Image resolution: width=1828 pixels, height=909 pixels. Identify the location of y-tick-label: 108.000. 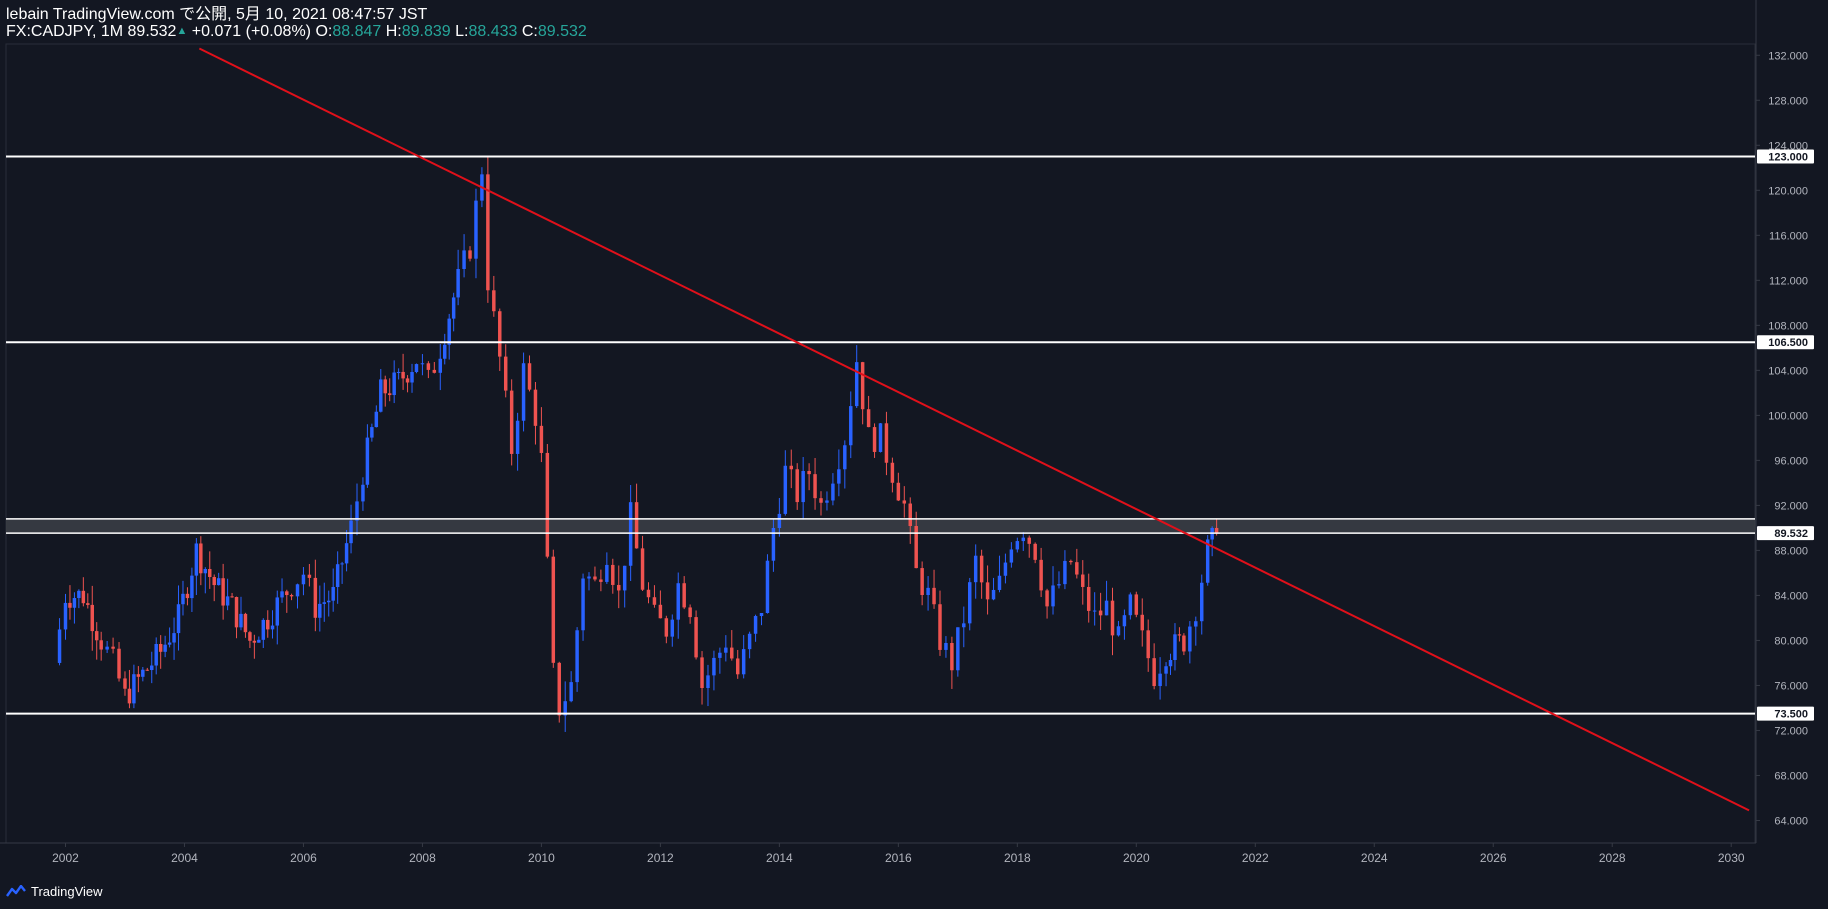
(1788, 326).